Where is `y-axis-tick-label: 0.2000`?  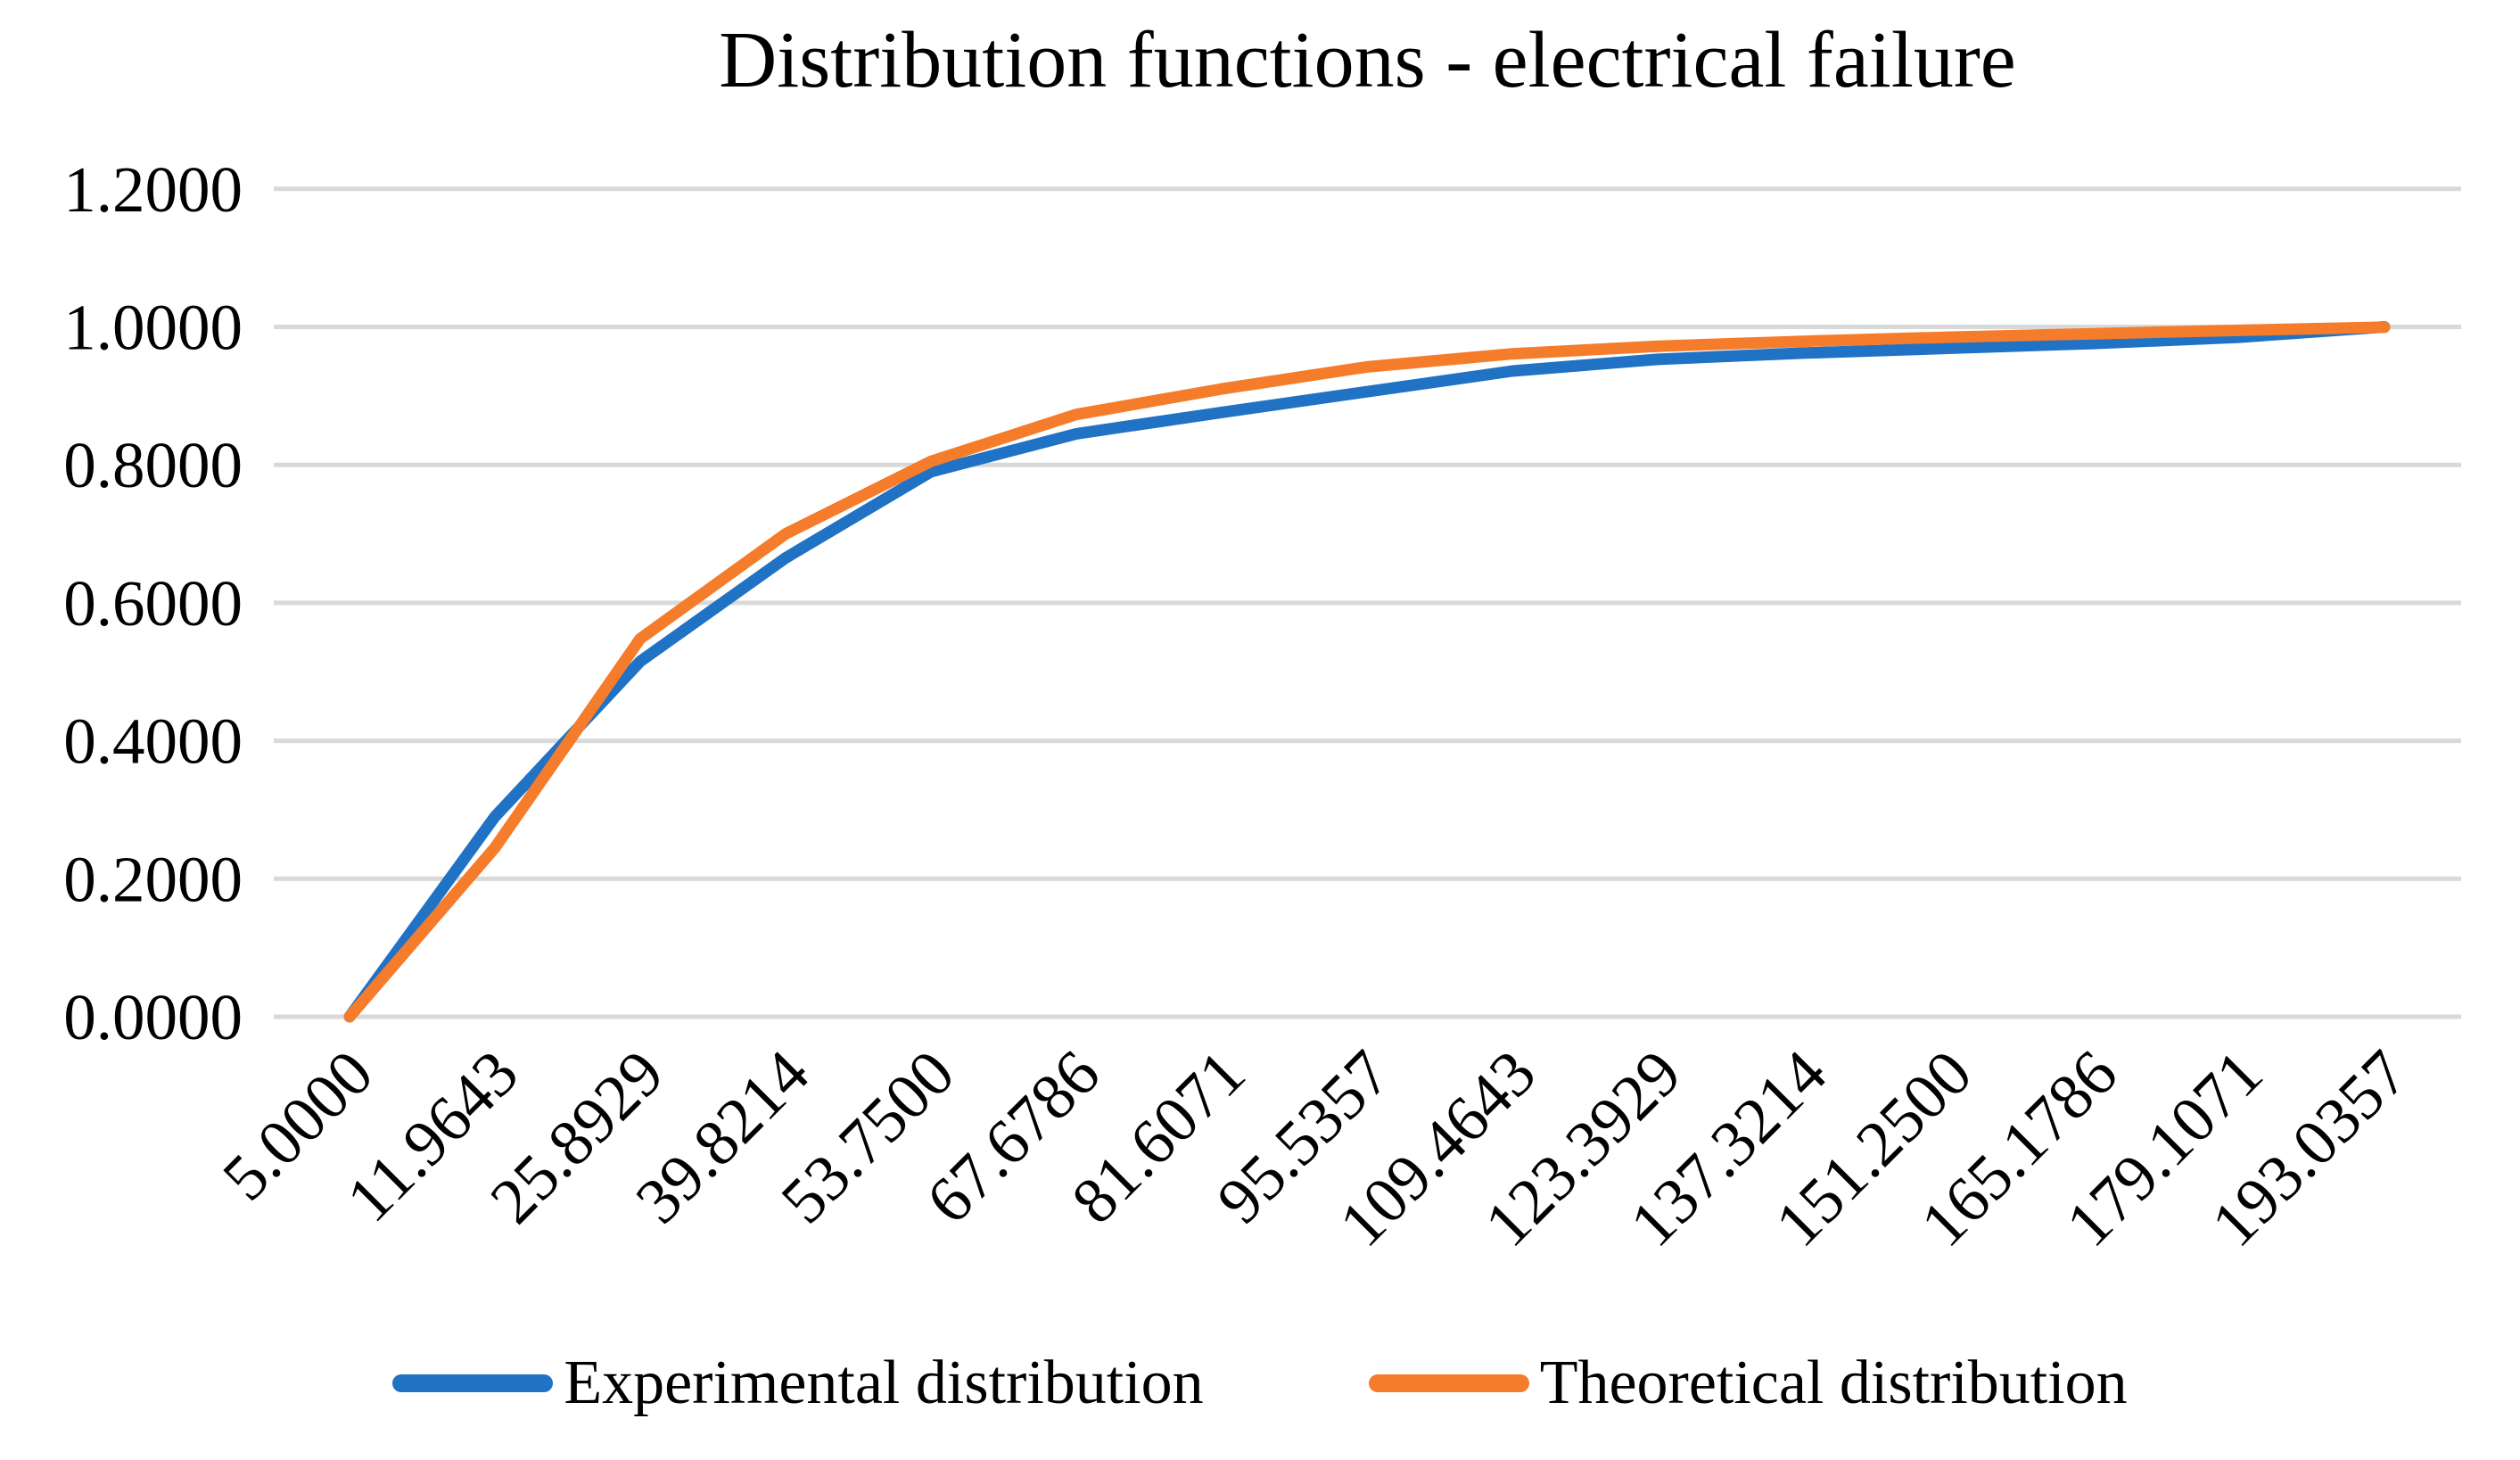 y-axis-tick-label: 0.2000 is located at coordinates (153, 879).